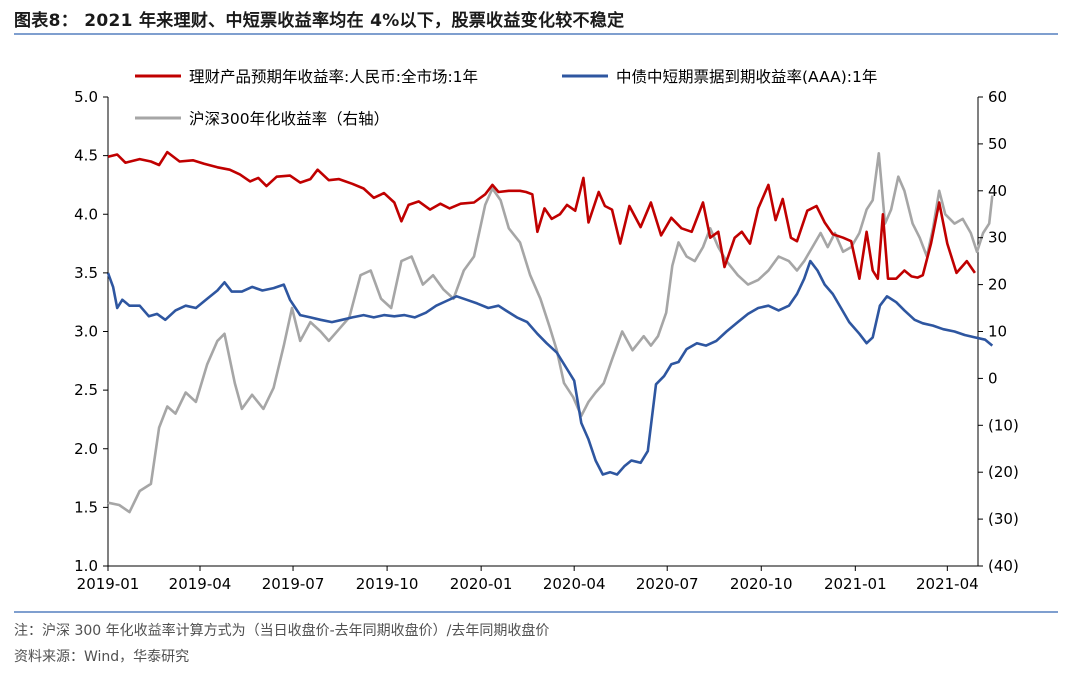  What do you see at coordinates (289, 119) in the screenshot?
I see `legend-label-3: 沪深300年化收益率（右轴）` at bounding box center [289, 119].